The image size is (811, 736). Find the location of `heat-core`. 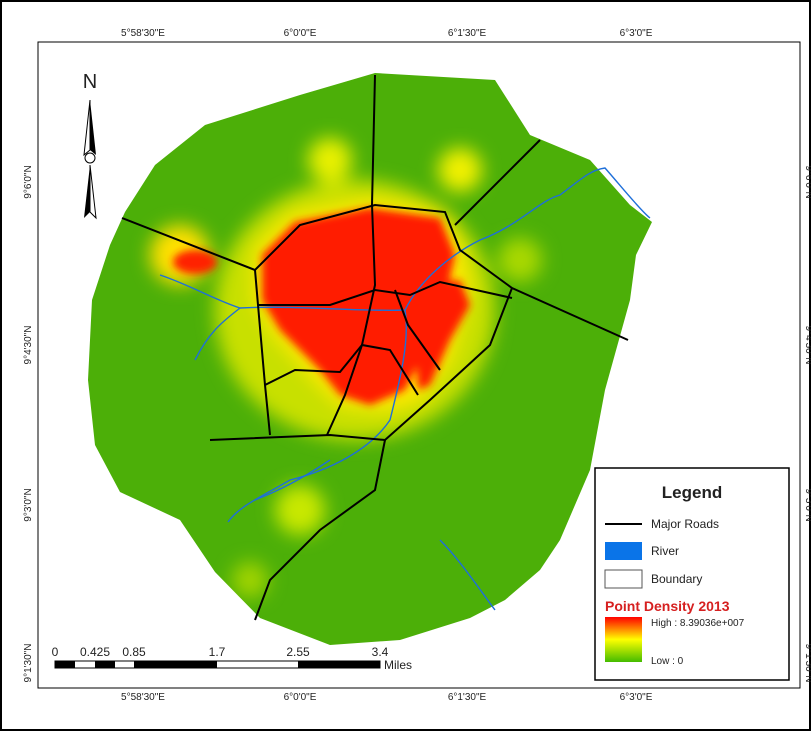

heat-core is located at coordinates (321, 306).